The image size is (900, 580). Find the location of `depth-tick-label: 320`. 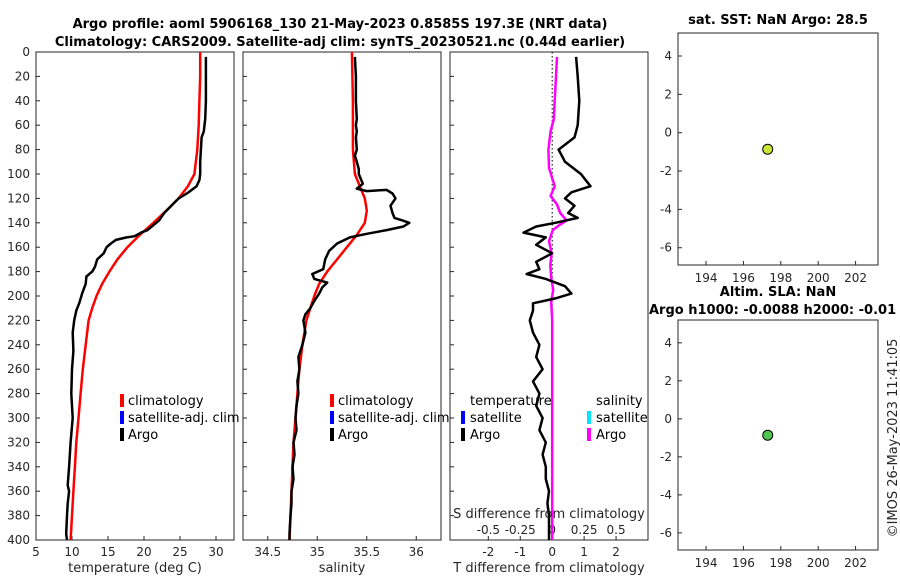

depth-tick-label: 320 is located at coordinates (18, 442).